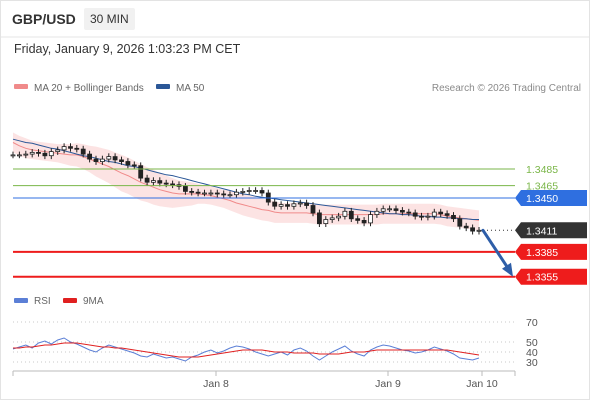 The width and height of the screenshot is (590, 400). Describe the element at coordinates (127, 49) in the screenshot. I see `timestamp: Friday, January 9, 2026 1:03:23 PM CET` at that location.